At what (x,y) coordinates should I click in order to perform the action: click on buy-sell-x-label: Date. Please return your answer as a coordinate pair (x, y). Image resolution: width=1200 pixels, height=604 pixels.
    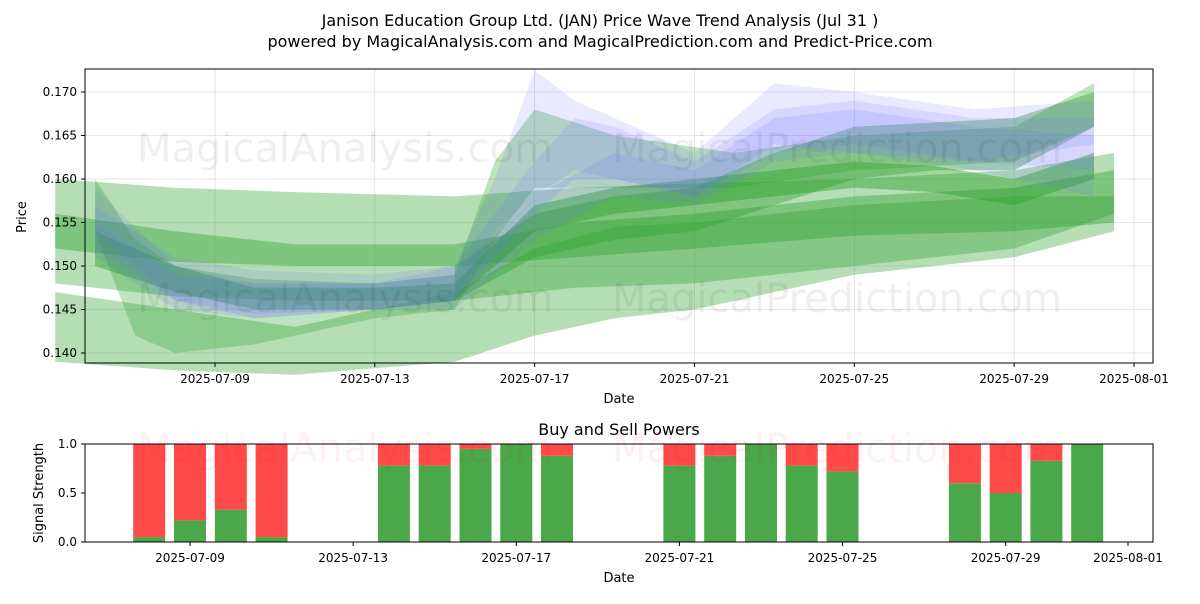
    Looking at the image, I should click on (618, 578).